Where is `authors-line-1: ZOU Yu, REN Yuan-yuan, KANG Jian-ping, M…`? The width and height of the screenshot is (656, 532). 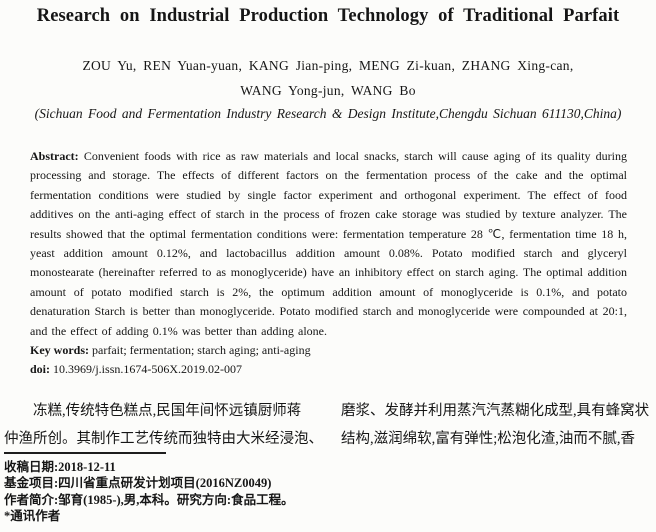 authors-line-1: ZOU Yu, REN Yuan-yuan, KANG Jian-ping, M… is located at coordinates (328, 65).